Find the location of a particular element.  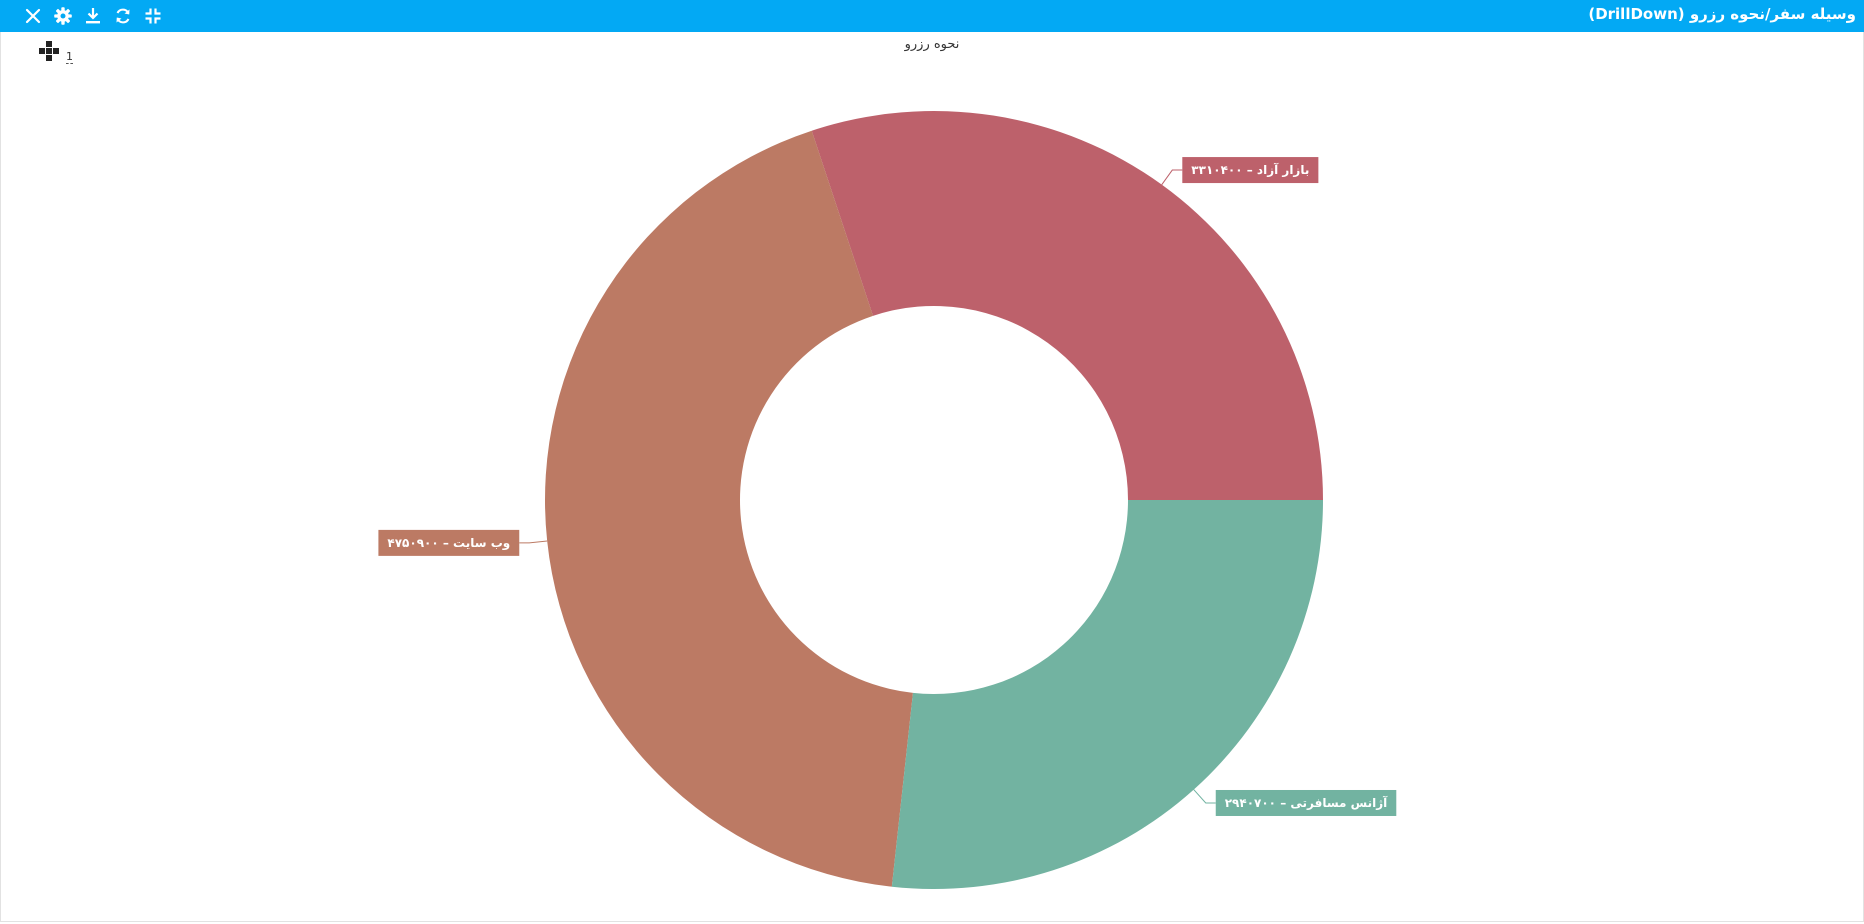

gear-icon is located at coordinates (63, 16).